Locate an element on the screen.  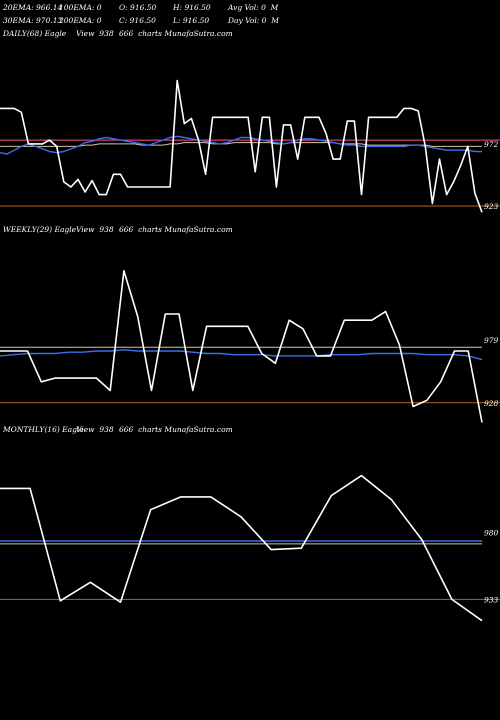
daily-ema30-line is located at coordinates (241, 144).